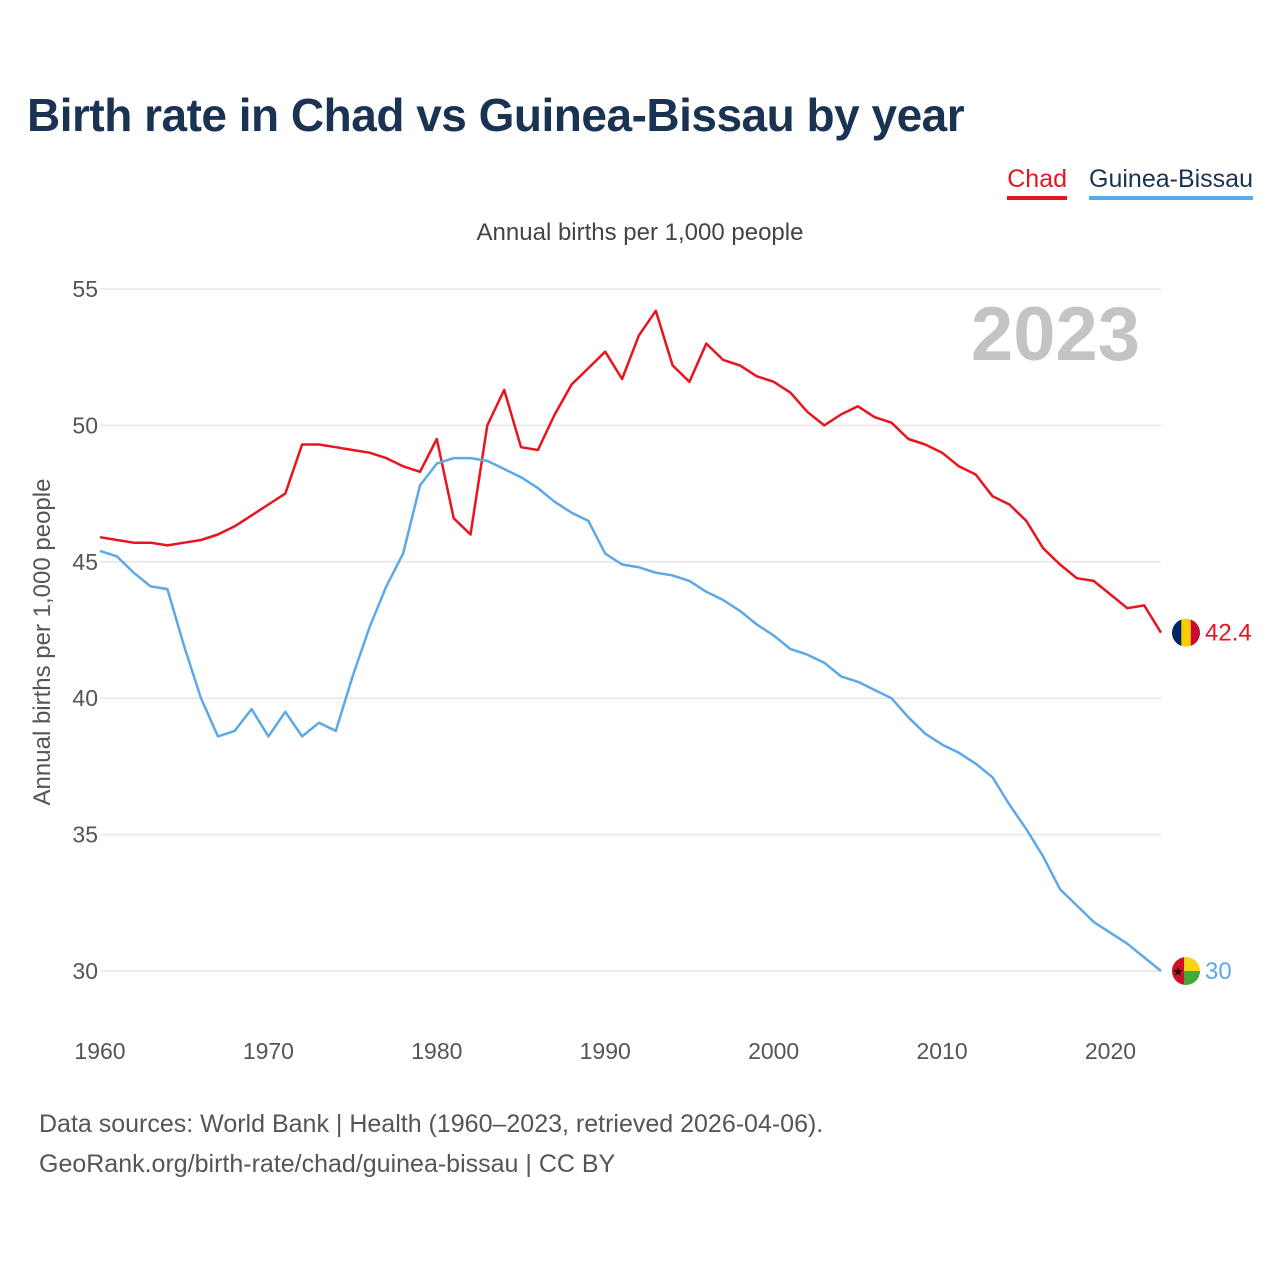  Describe the element at coordinates (1110, 1051) in the screenshot. I see `x-tick-label: 2020` at that location.